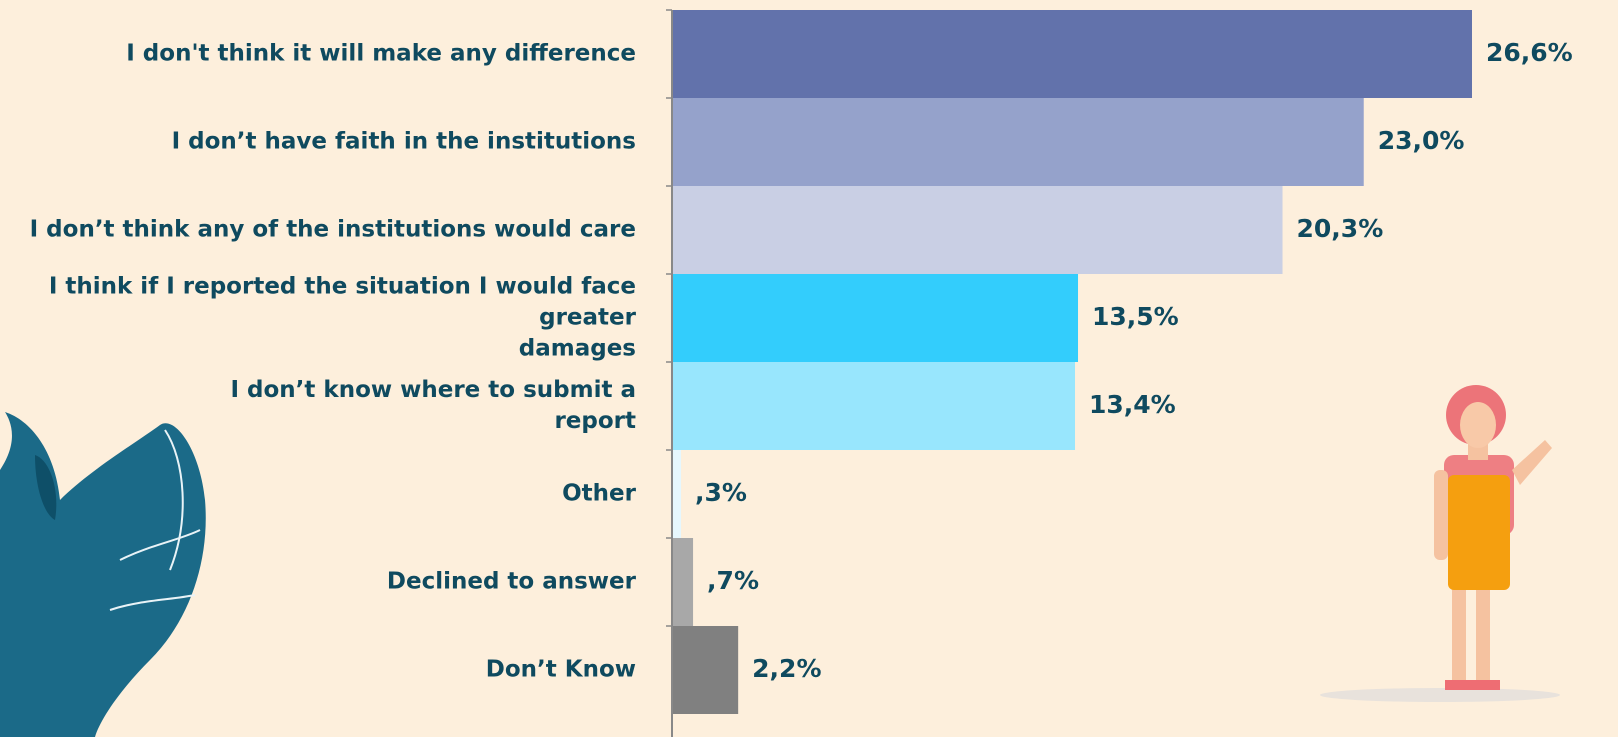  I want to click on value-label: 23,0%, so click(1421, 140).